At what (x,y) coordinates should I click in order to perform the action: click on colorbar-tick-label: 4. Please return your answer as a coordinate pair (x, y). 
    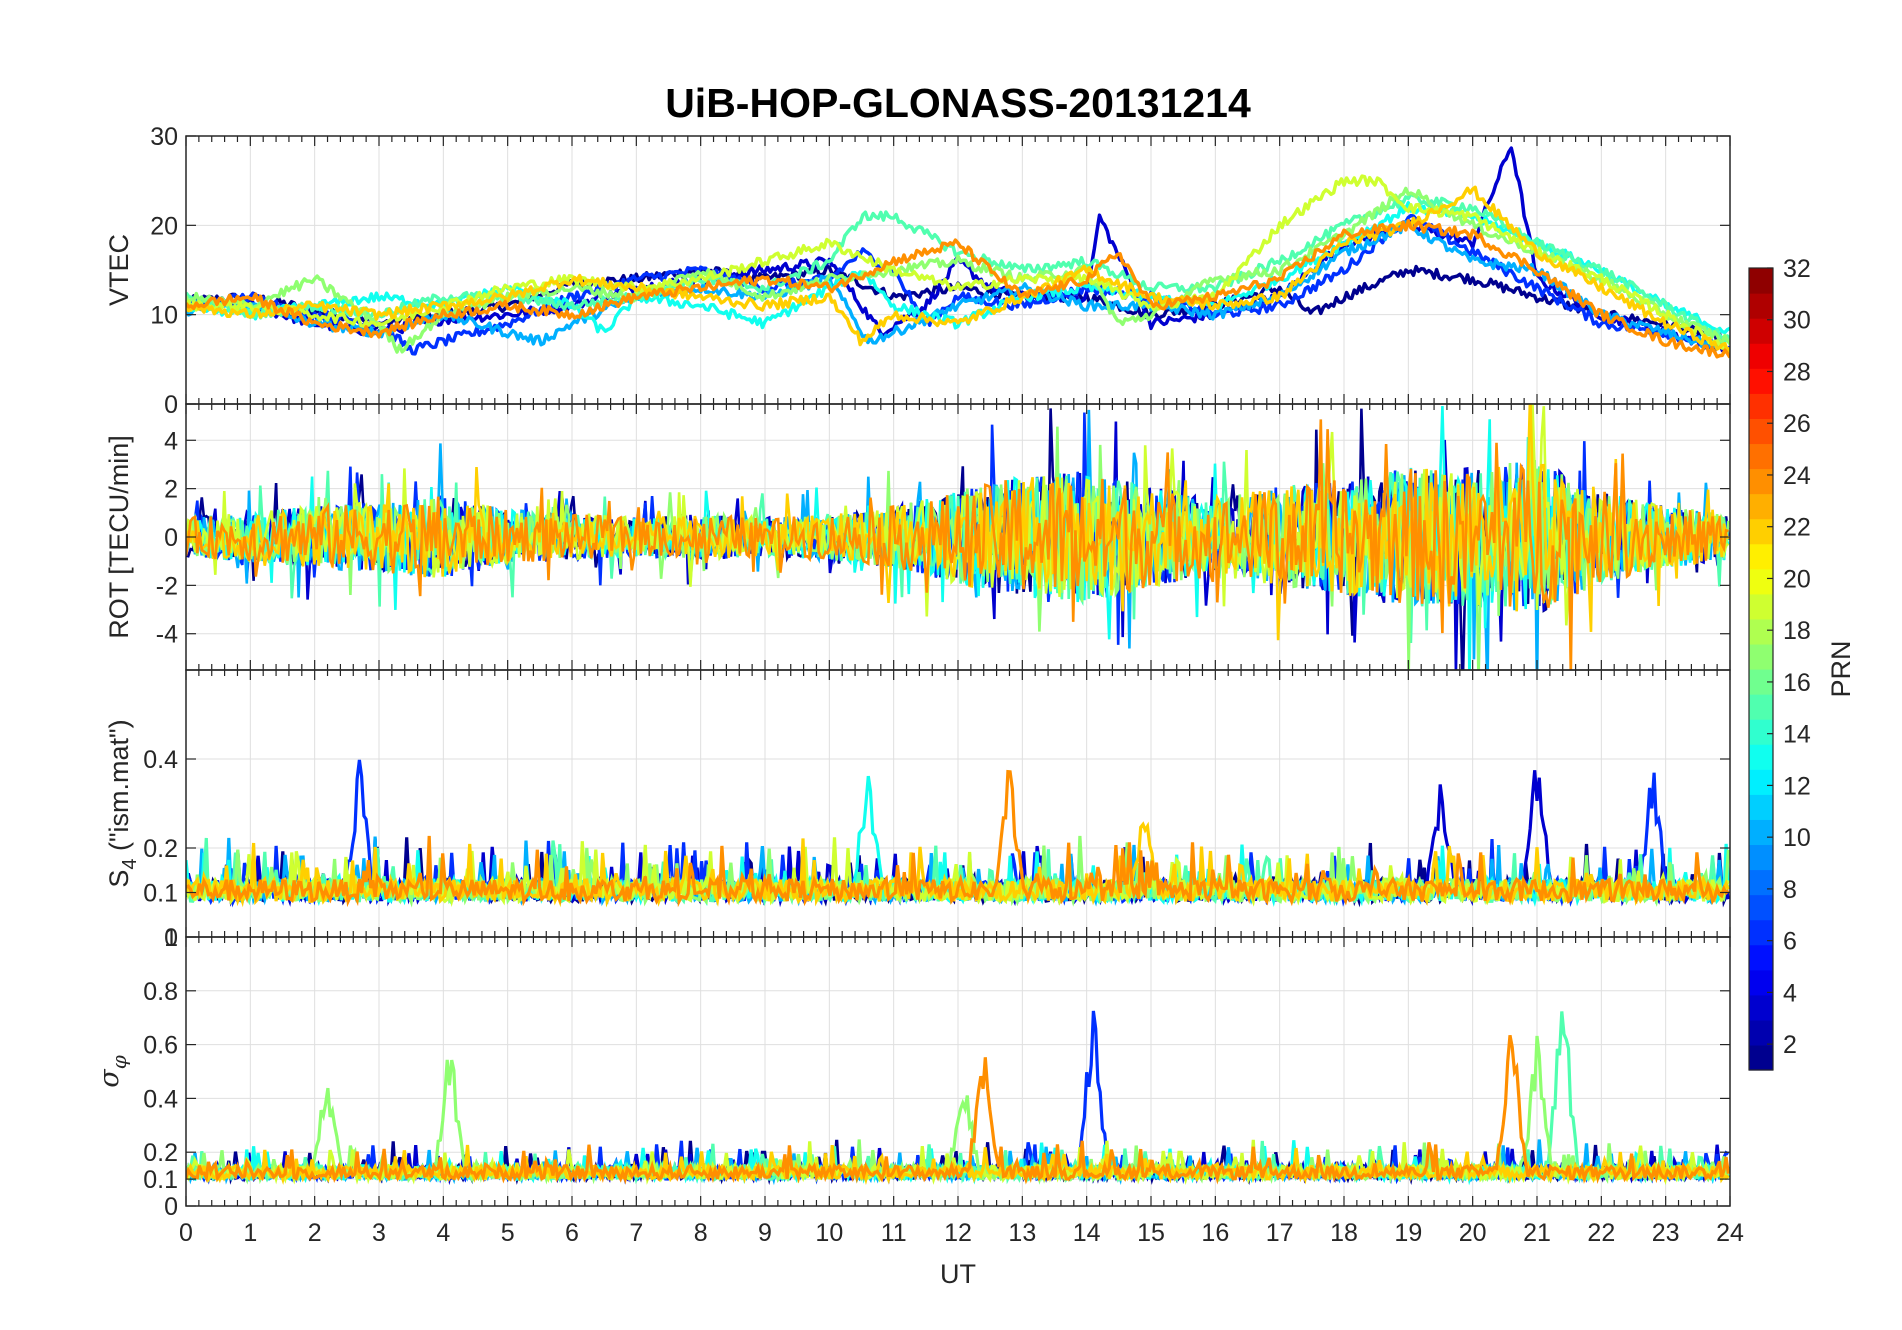
    Looking at the image, I should click on (1790, 993).